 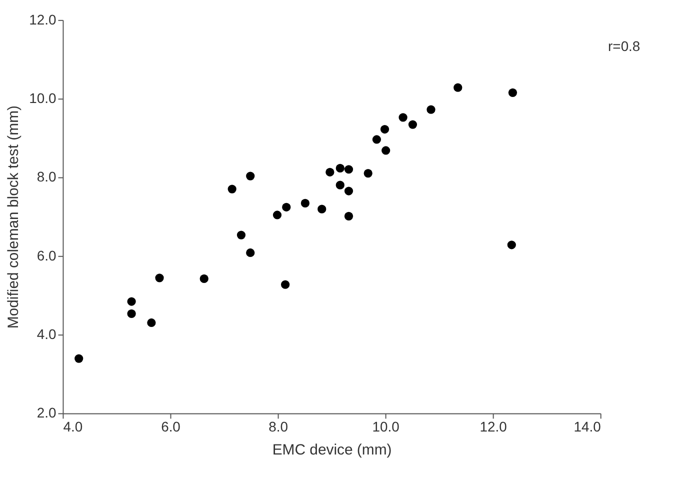 I want to click on y-tick-label: 4.0, so click(x=46, y=334).